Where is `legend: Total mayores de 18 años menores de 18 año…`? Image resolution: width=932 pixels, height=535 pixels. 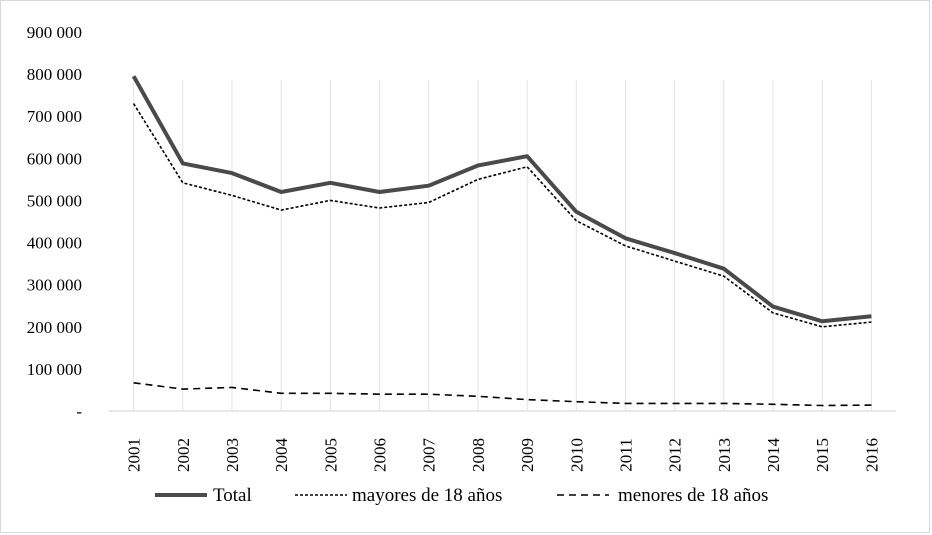
legend: Total mayores de 18 años menores de 18 año… is located at coordinates (461, 495).